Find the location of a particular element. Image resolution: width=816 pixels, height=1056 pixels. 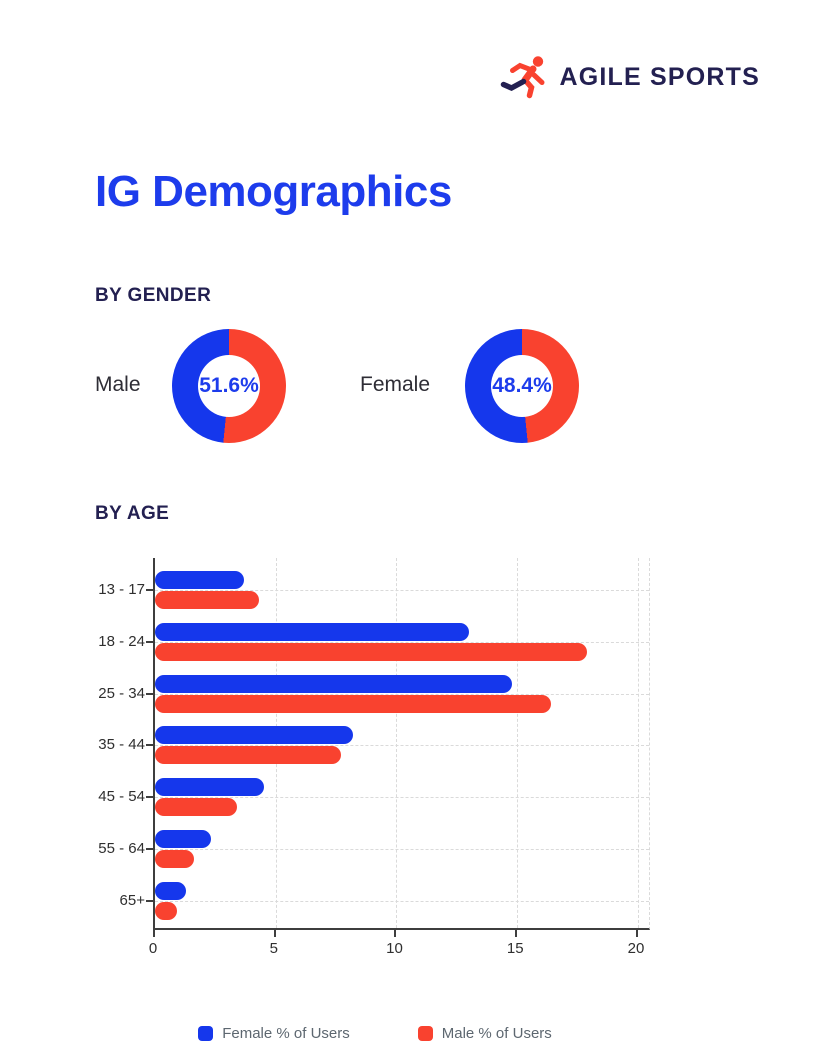

brand-name: AGILE SPORTS is located at coordinates (659, 76).